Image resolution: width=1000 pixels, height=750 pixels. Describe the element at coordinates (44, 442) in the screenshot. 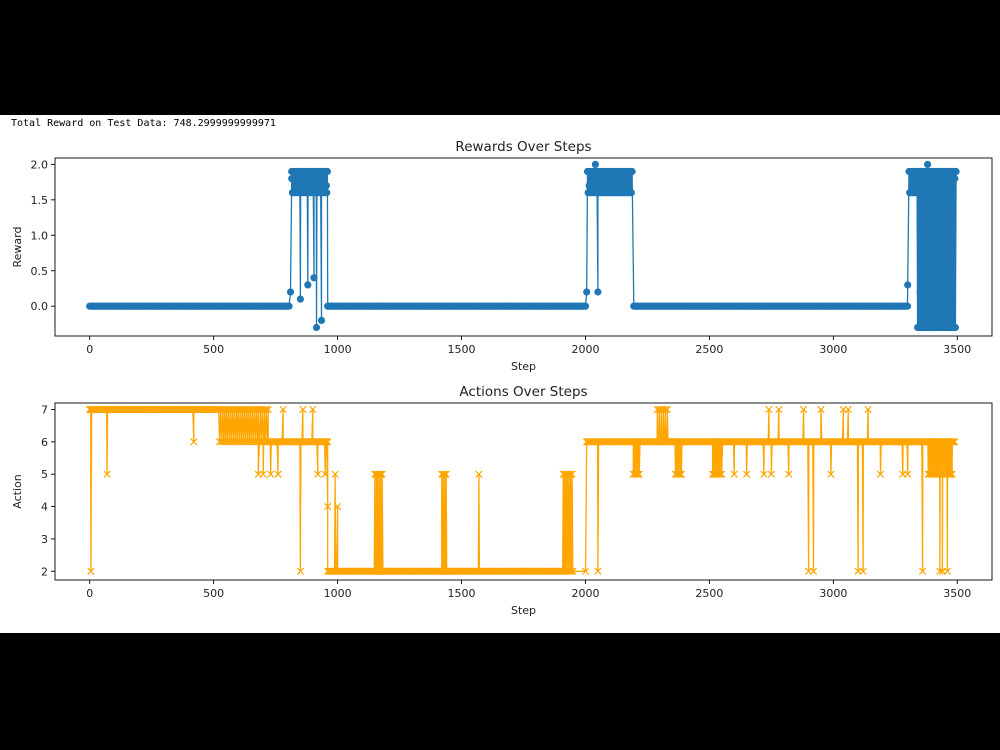

I see `y-tick-label: 6` at that location.